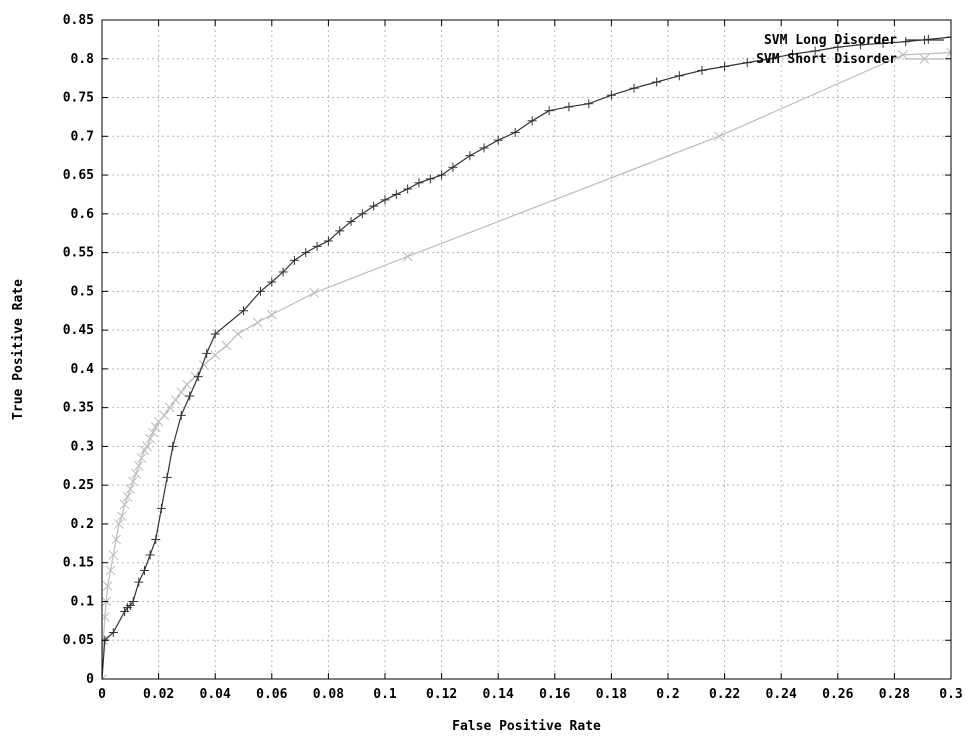 This screenshot has width=974, height=737. Describe the element at coordinates (83, 601) in the screenshot. I see `y-tick-label: 0.1` at that location.